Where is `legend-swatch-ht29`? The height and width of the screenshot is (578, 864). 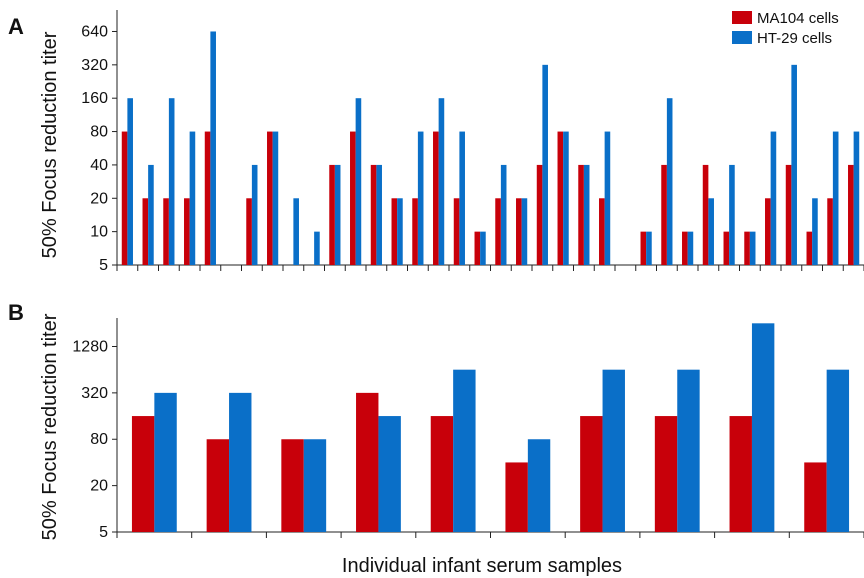
legend-swatch-ht29 is located at coordinates (742, 37).